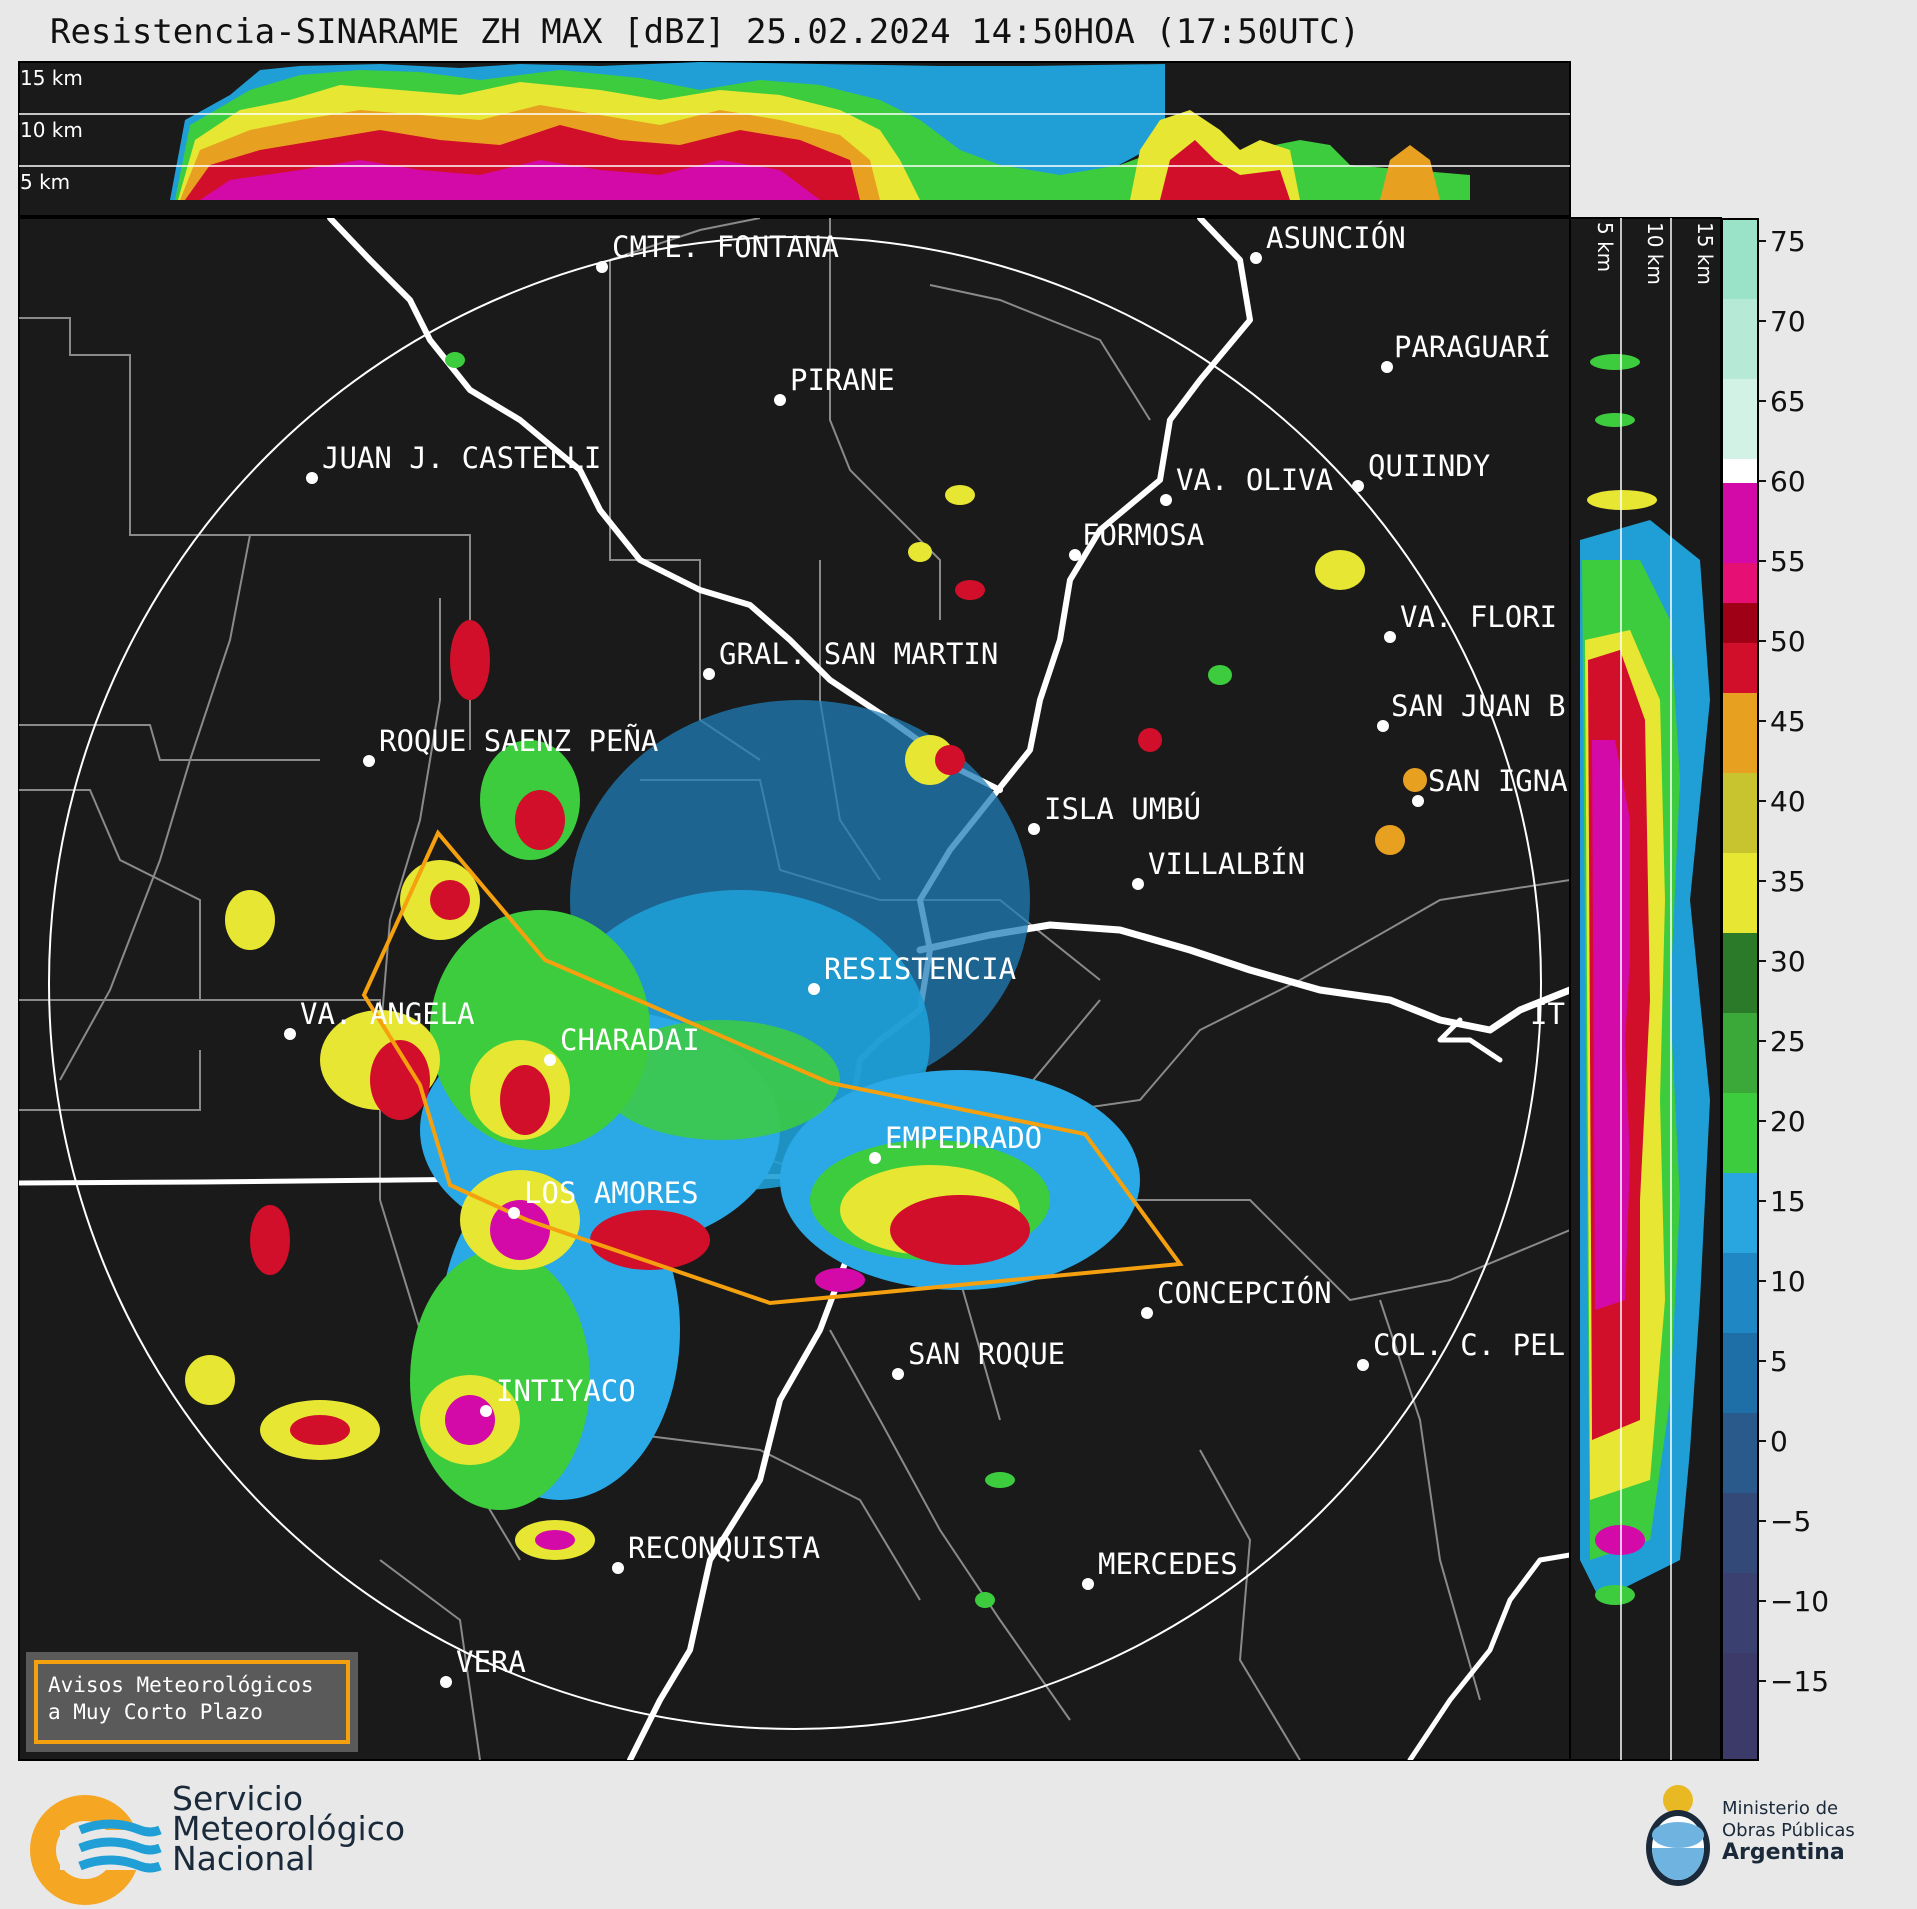 This screenshot has height=1909, width=1917. What do you see at coordinates (1605, 247) in the screenshot?
I see `side-label-5km: 5 km` at bounding box center [1605, 247].